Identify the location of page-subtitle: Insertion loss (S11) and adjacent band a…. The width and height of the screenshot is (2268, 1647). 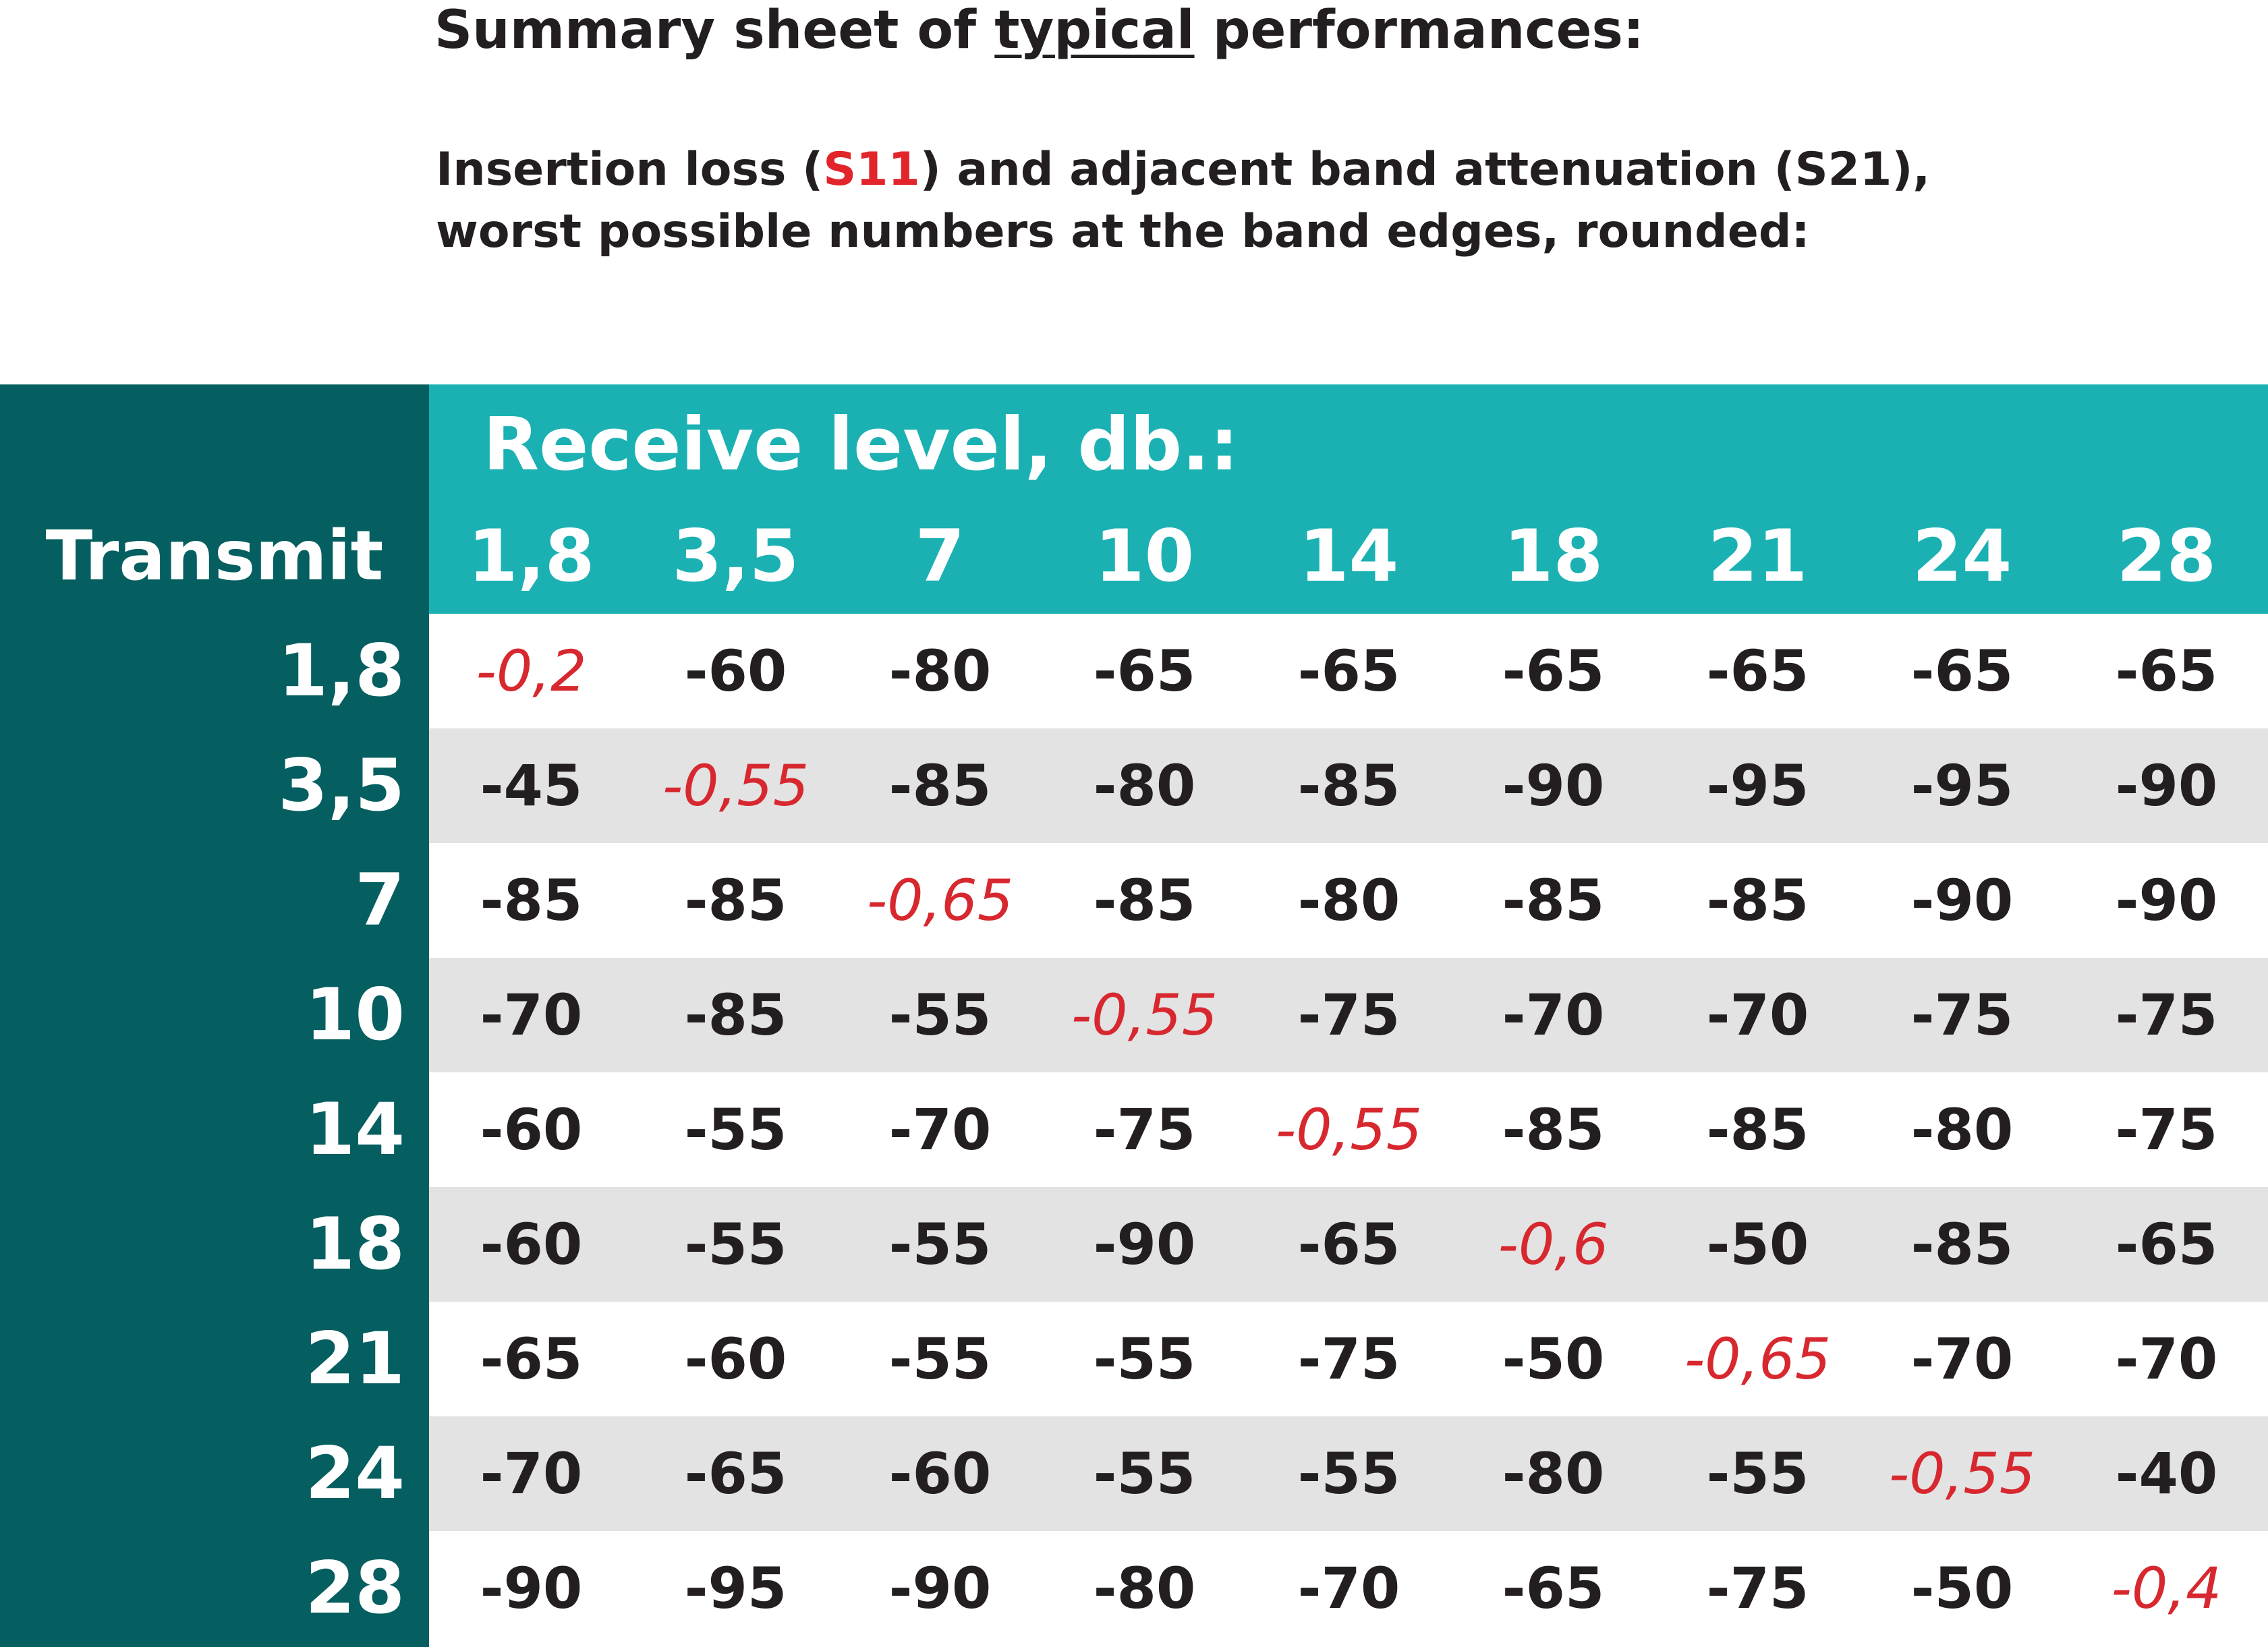
(1183, 201).